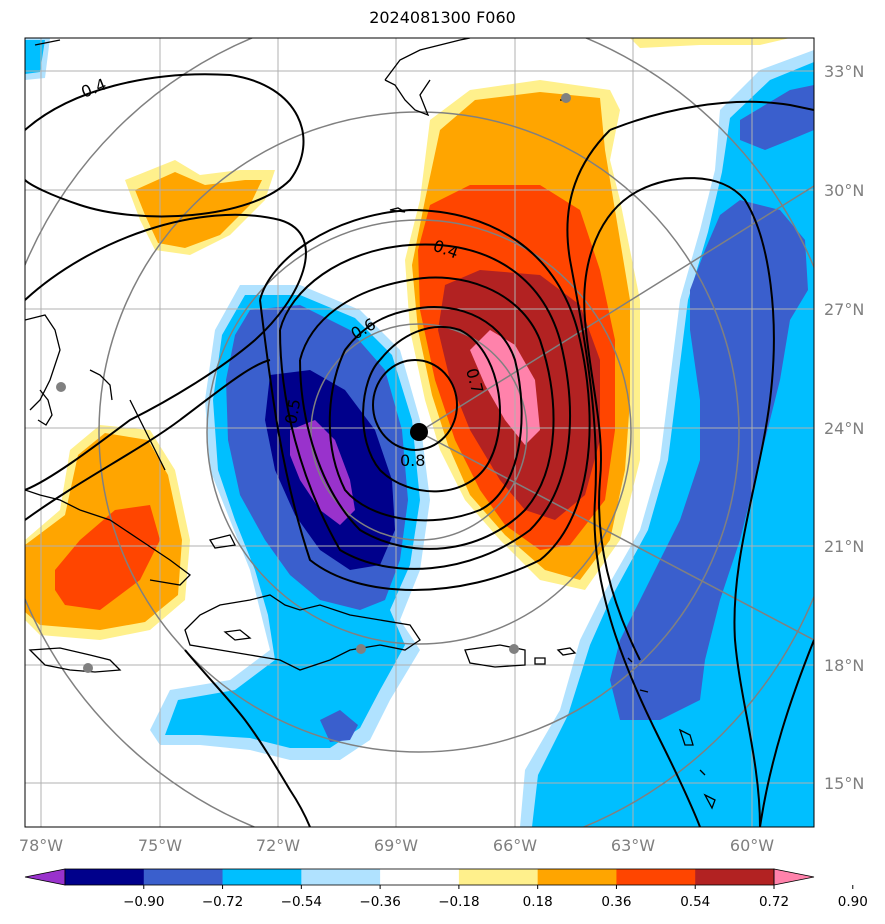 The image size is (885, 924). I want to click on colorbar-tick-label: 0.90, so click(853, 902).